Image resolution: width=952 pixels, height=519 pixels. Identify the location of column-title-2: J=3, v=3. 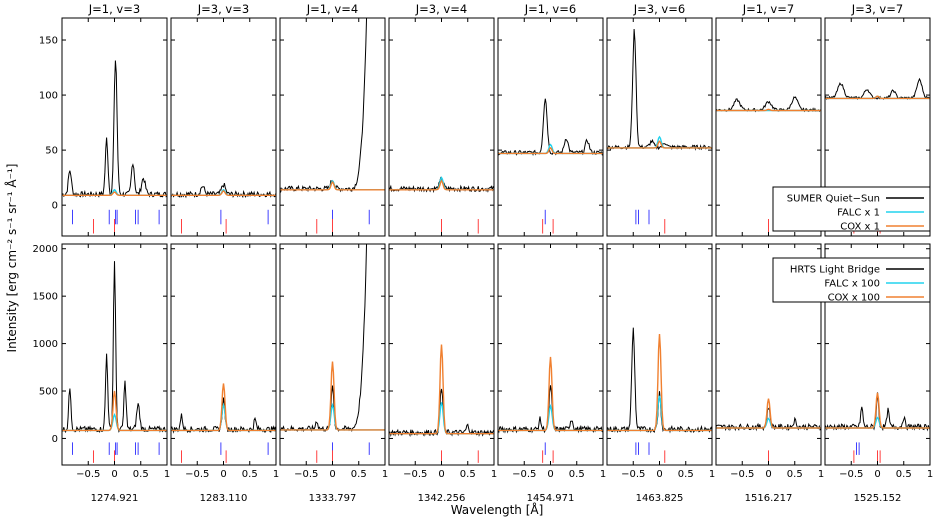
(223, 9).